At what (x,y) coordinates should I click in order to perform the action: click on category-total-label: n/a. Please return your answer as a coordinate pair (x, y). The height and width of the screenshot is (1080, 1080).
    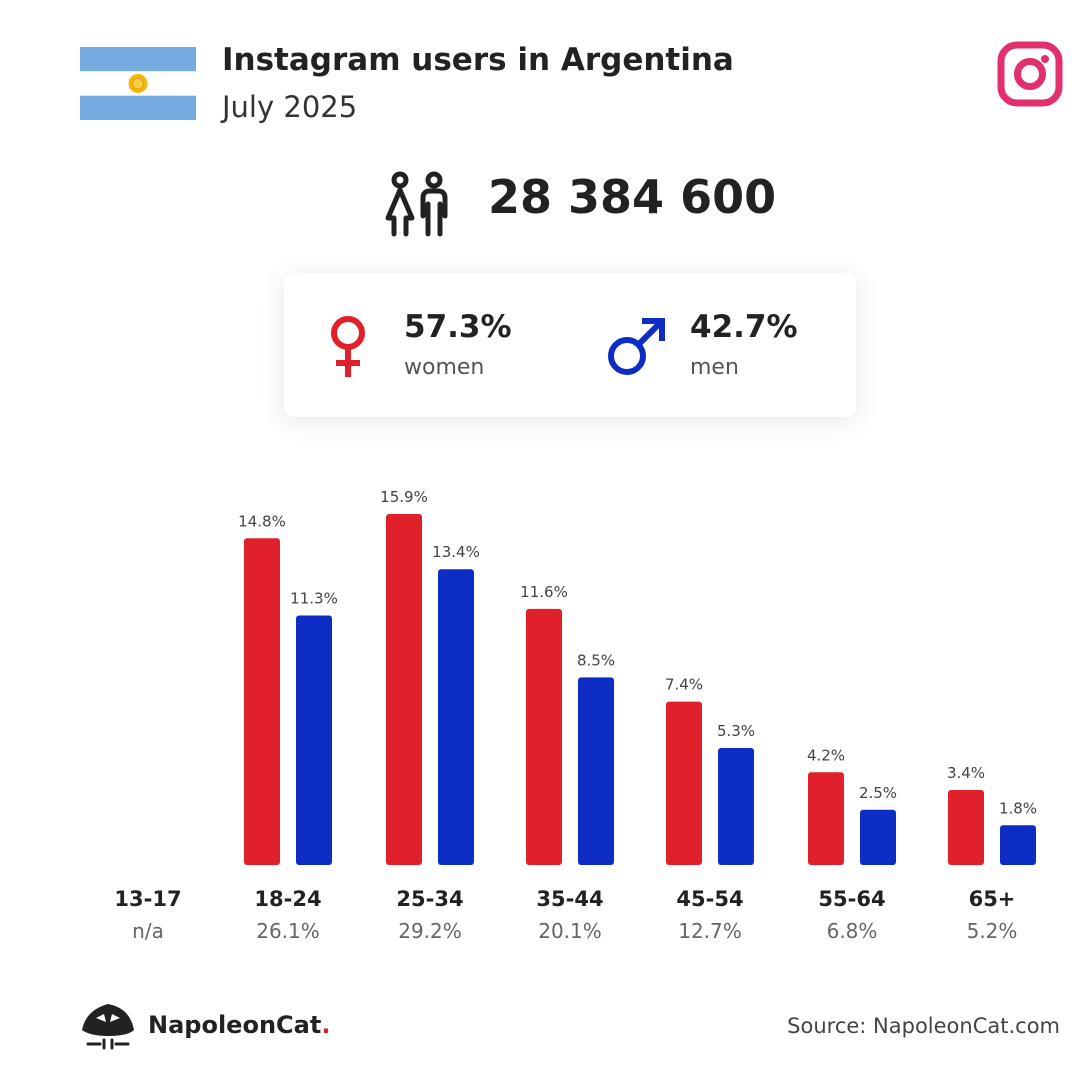
    Looking at the image, I should click on (148, 931).